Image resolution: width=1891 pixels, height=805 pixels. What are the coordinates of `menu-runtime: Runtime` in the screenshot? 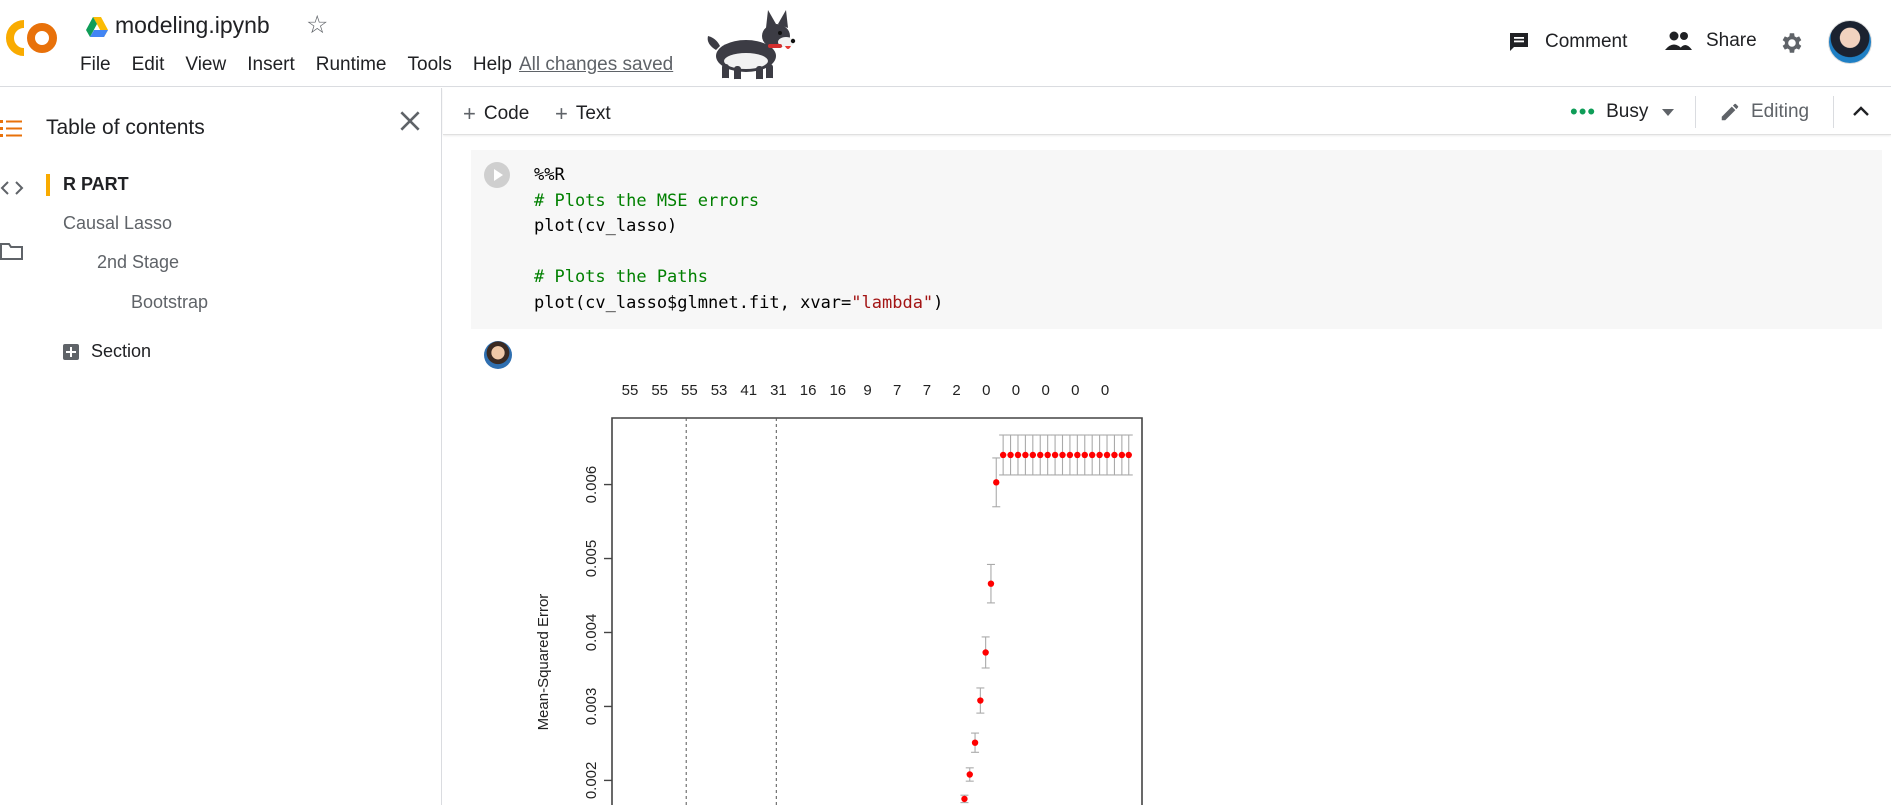 It's located at (351, 64).